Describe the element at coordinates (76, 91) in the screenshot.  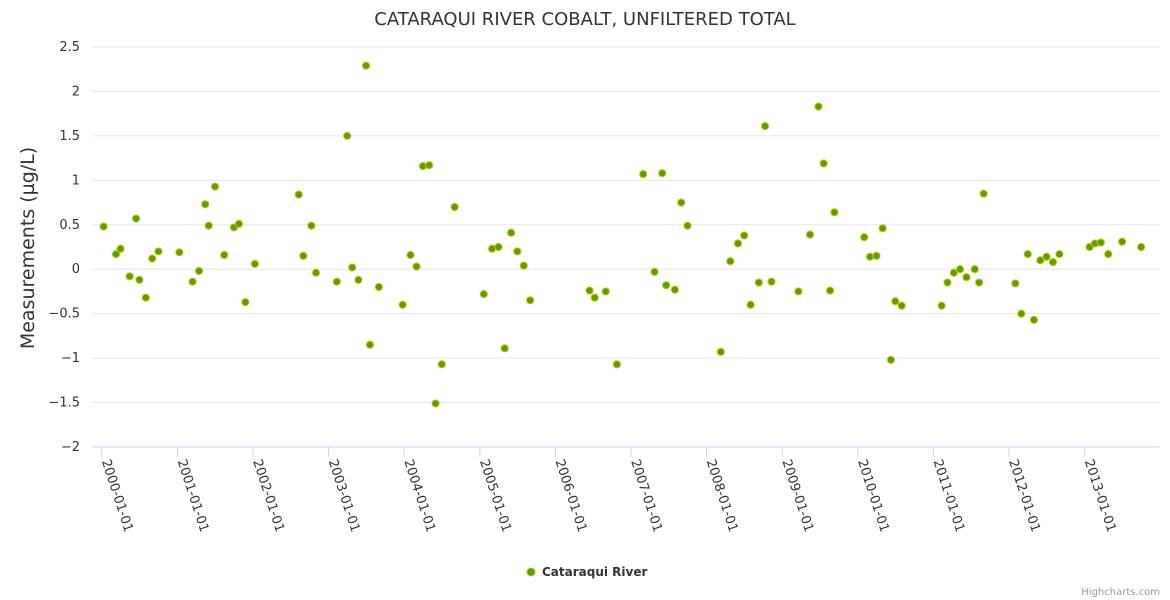
I see `y-tick-label: 2` at that location.